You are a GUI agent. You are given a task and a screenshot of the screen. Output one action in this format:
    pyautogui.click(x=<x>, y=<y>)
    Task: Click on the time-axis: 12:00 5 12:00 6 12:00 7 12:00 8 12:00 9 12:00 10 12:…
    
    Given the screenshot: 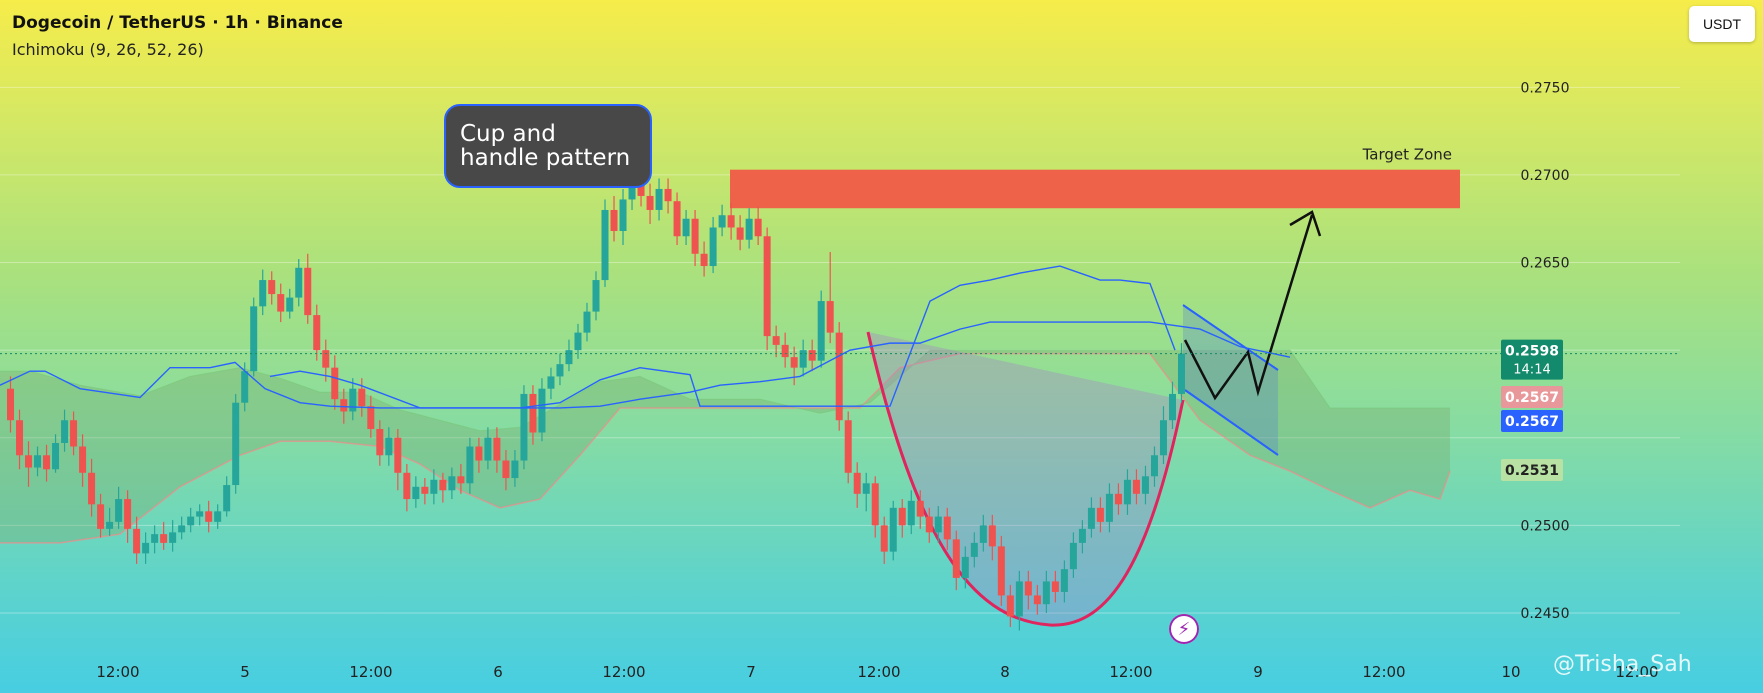 What is the action you would take?
    pyautogui.click(x=877, y=672)
    